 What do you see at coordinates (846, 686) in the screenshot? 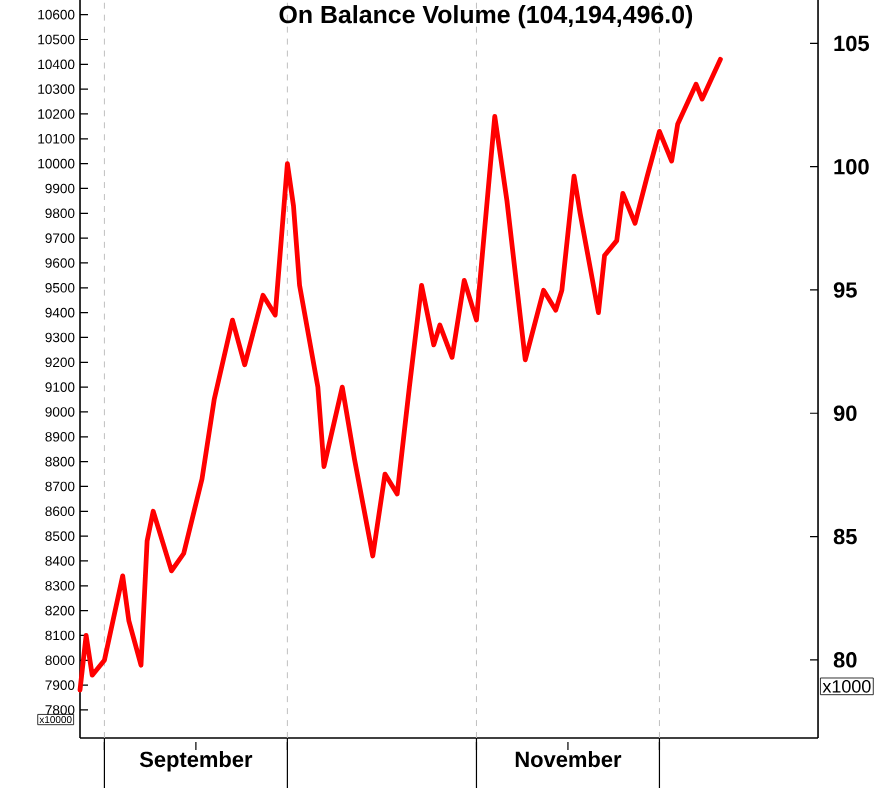
I see `y2-axis-title: x1000` at bounding box center [846, 686].